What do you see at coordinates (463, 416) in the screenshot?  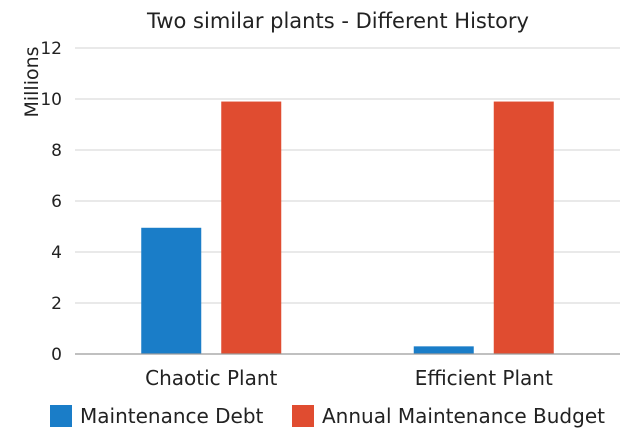 I see `legend-label: Annual Maintenance Budget` at bounding box center [463, 416].